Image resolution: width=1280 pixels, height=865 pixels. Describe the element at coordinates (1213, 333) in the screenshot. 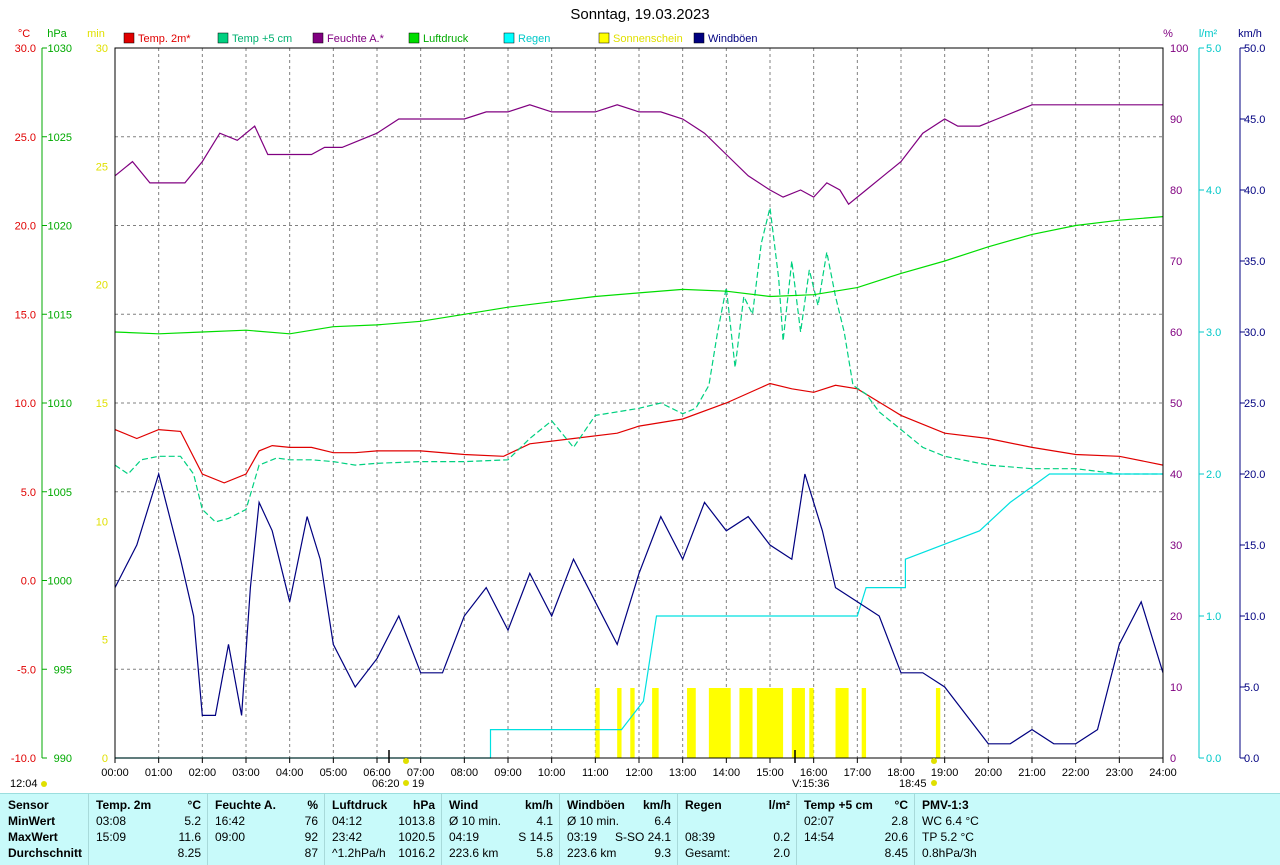

I see `rain-tick-label: 3.0` at that location.